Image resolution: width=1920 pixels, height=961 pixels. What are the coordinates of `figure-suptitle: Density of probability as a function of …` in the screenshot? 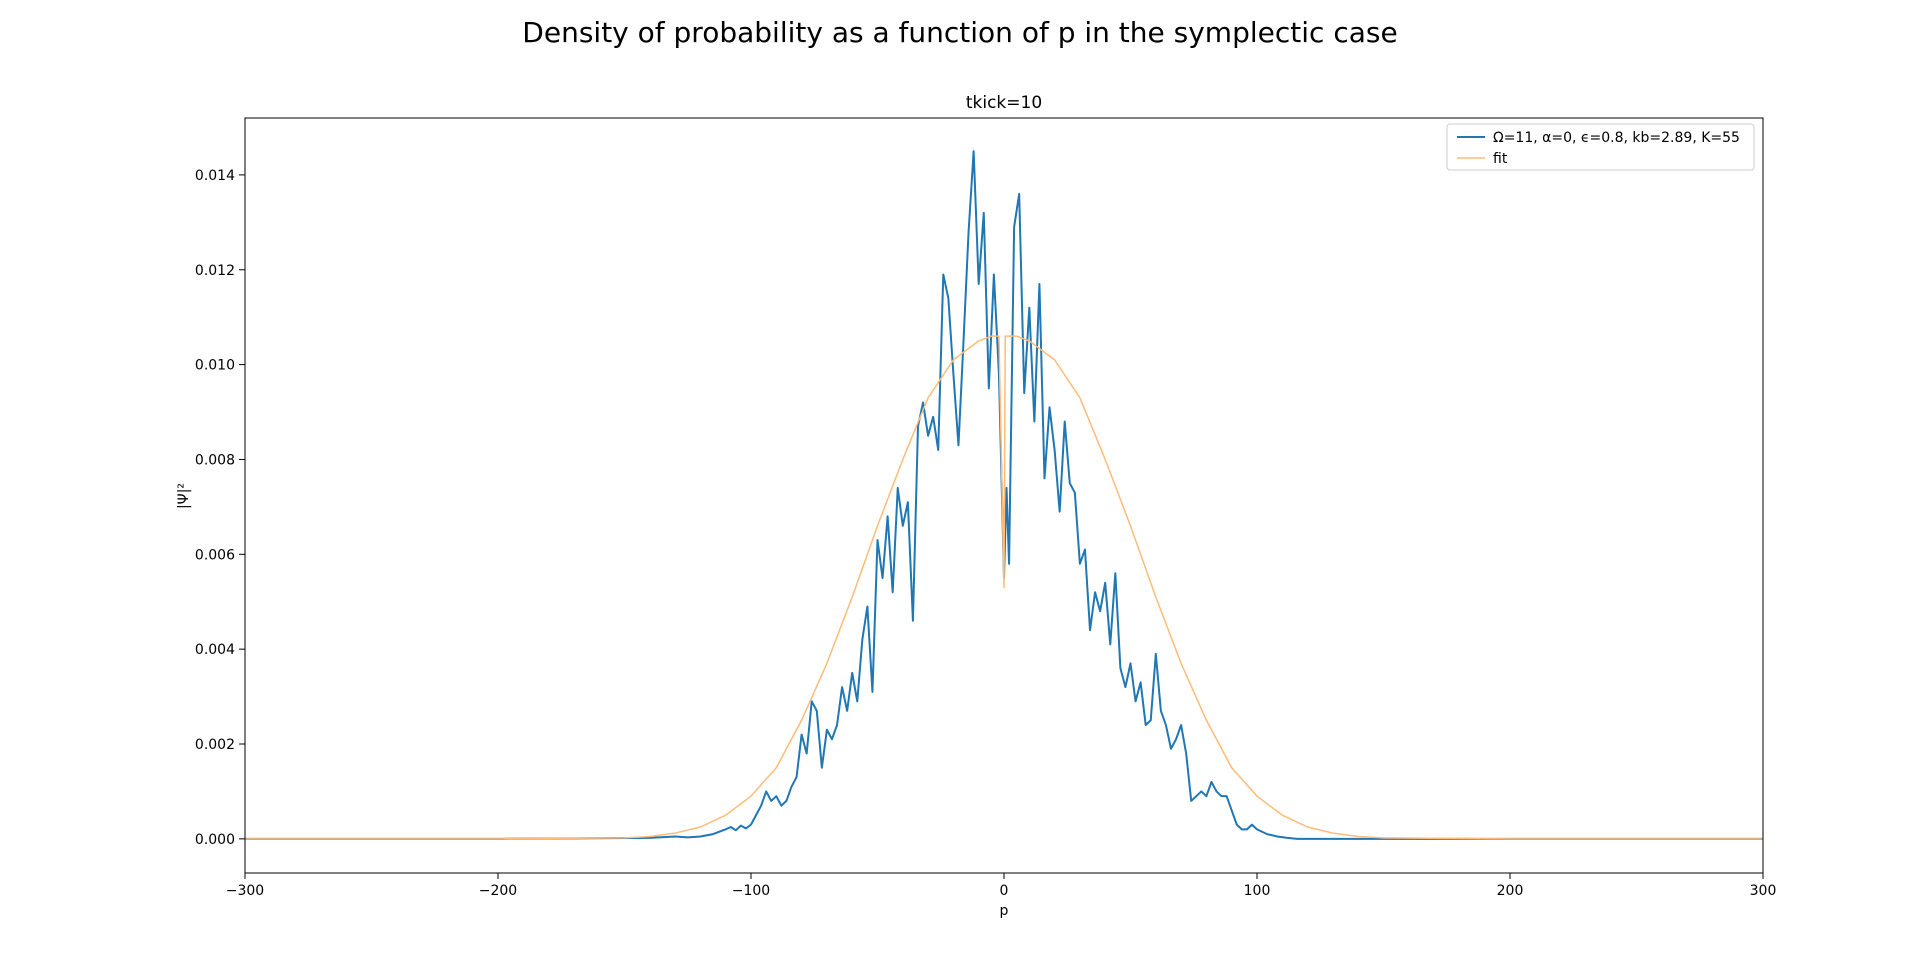 It's located at (959, 32).